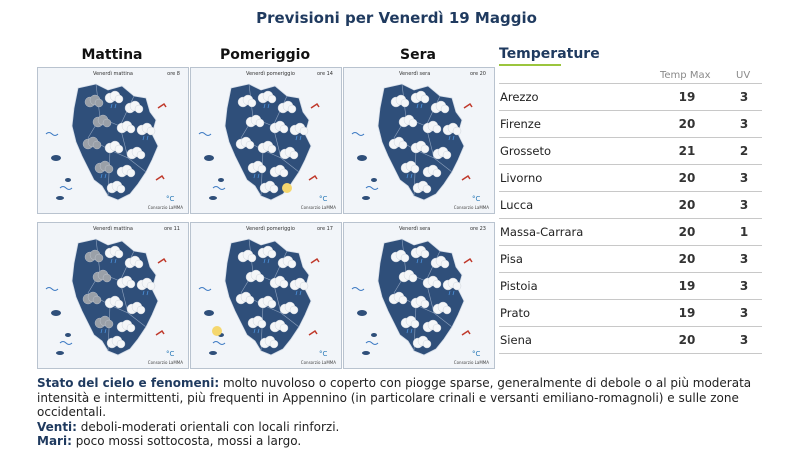  What do you see at coordinates (630, 177) in the screenshot?
I see `table-row: Livorno 20 3` at bounding box center [630, 177].